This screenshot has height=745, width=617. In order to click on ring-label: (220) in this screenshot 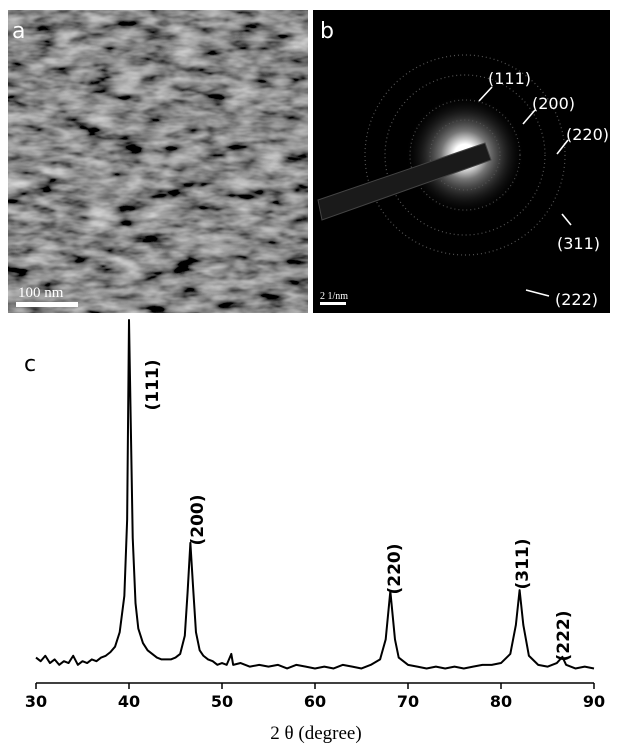, I will do `click(587, 134)`.